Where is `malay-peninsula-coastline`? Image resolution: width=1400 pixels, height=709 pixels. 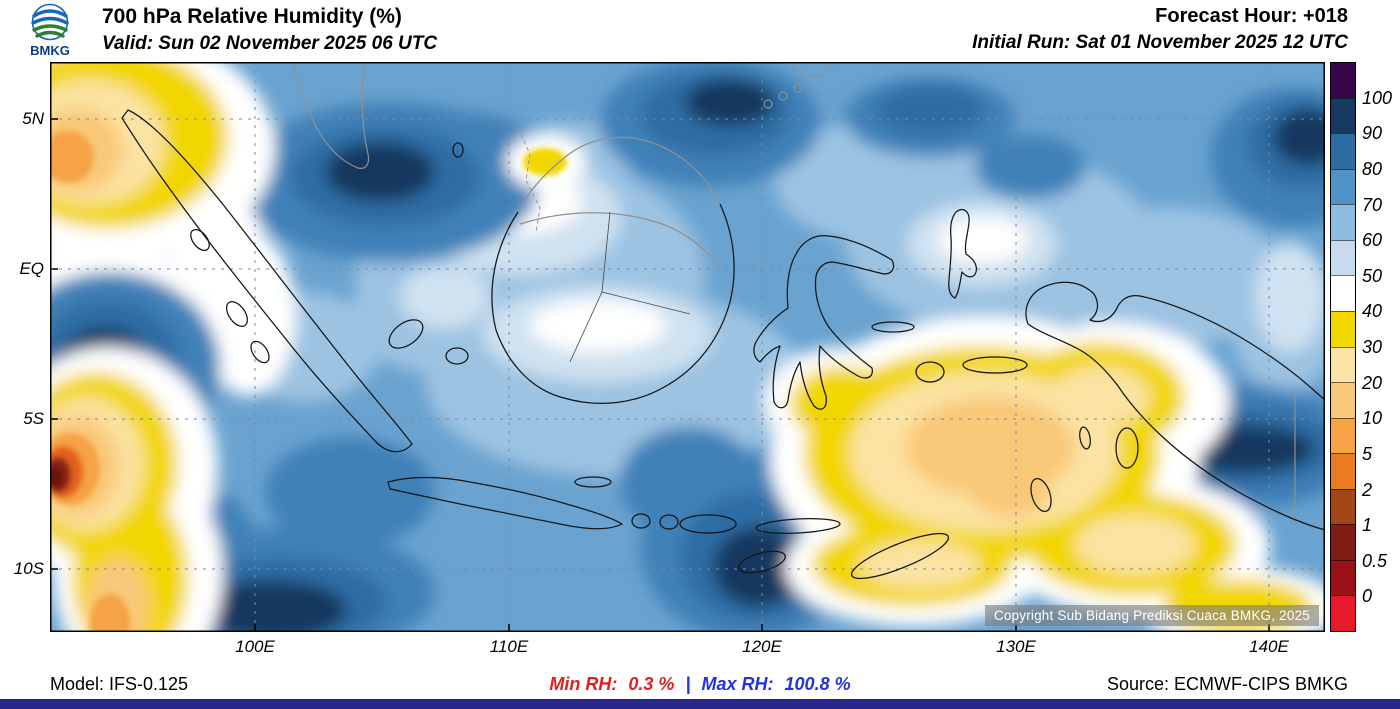
malay-peninsula-coastline is located at coordinates (330, 115).